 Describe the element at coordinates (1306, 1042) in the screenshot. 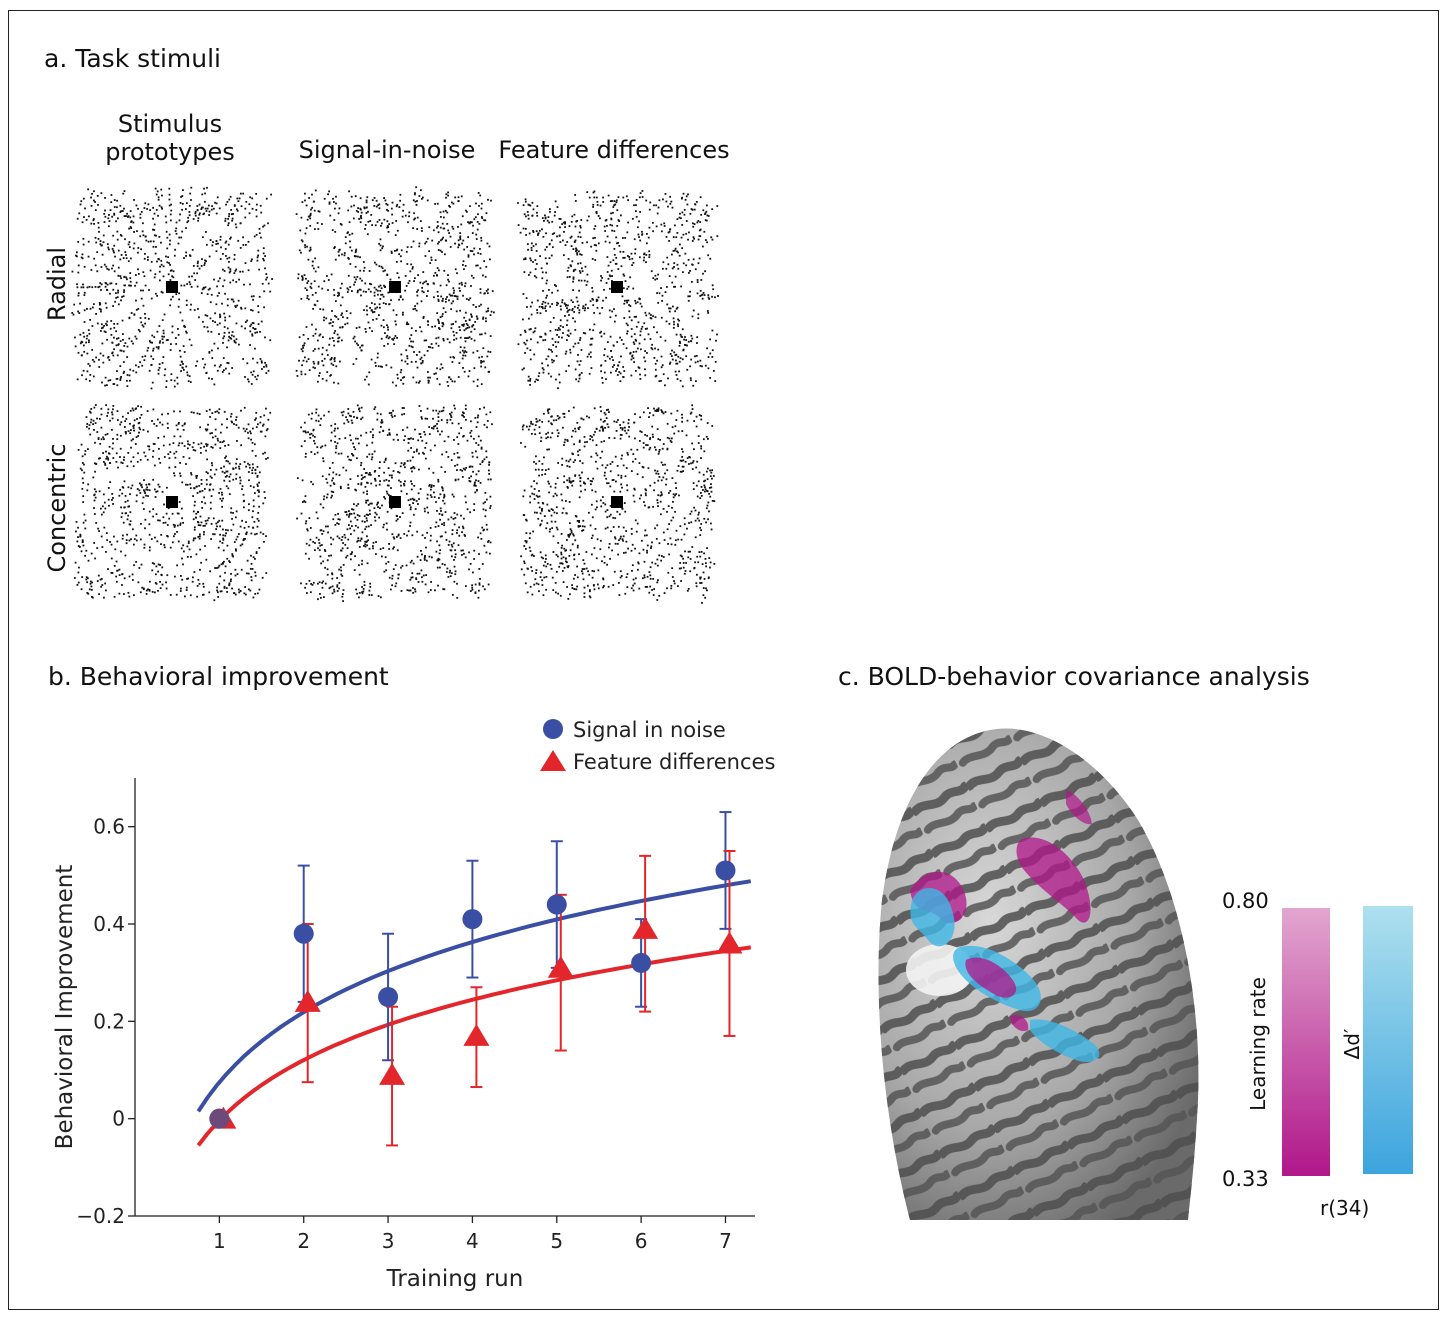

I see `learning-rate-colorbar` at that location.